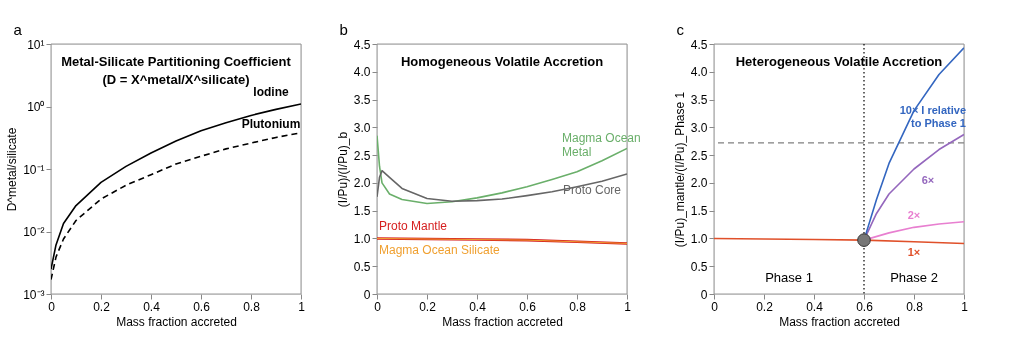 The height and width of the screenshot is (341, 1024). Describe the element at coordinates (36, 107) in the screenshot. I see `y-tick-label: 10⁰` at that location.